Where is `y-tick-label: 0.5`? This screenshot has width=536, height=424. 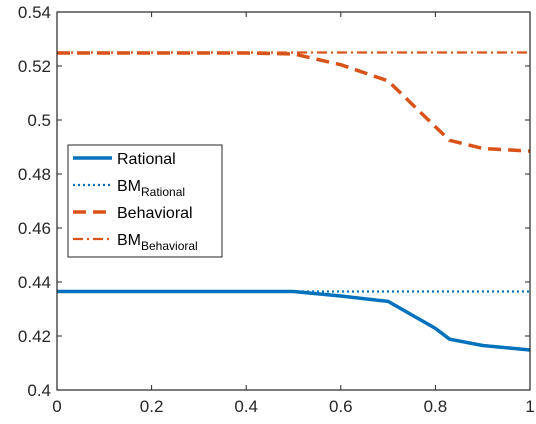 y-tick-label: 0.5 is located at coordinates (39, 120).